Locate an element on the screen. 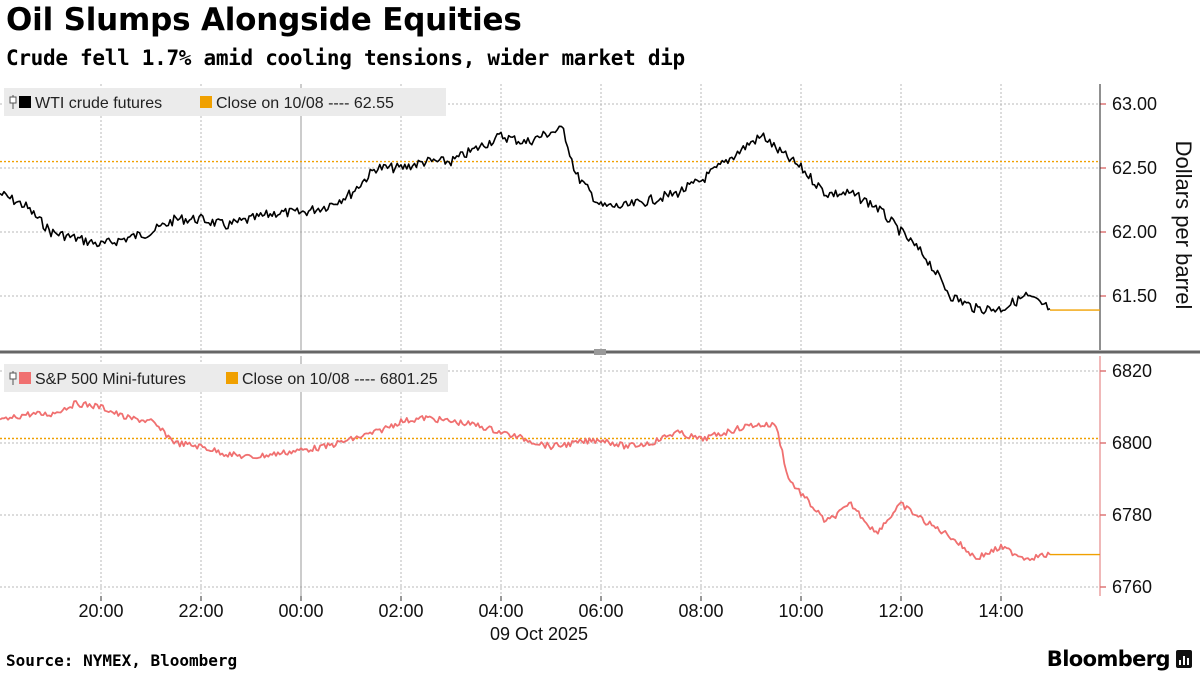 The width and height of the screenshot is (1200, 675). legend-box is located at coordinates (225, 102).